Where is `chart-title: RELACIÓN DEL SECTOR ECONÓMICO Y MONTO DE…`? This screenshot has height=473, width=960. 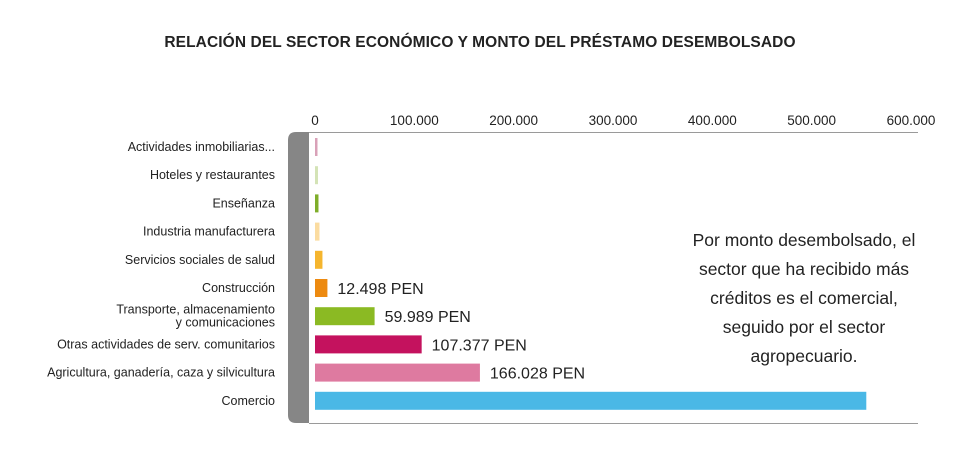 chart-title: RELACIÓN DEL SECTOR ECONÓMICO Y MONTO DE… is located at coordinates (480, 42).